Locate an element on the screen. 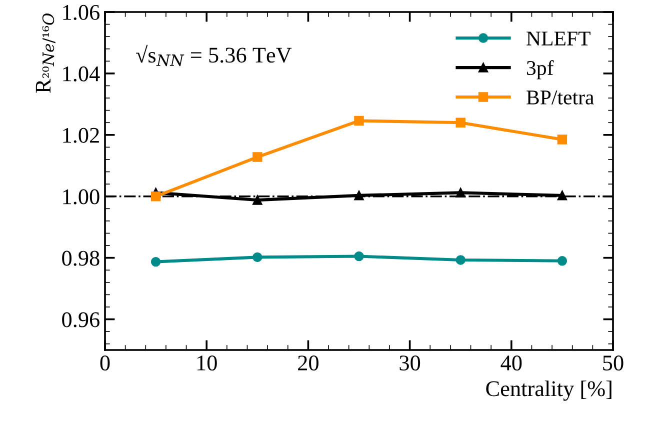 Image resolution: width=652 pixels, height=447 pixels. legend-label: BP/tetra is located at coordinates (560, 97).